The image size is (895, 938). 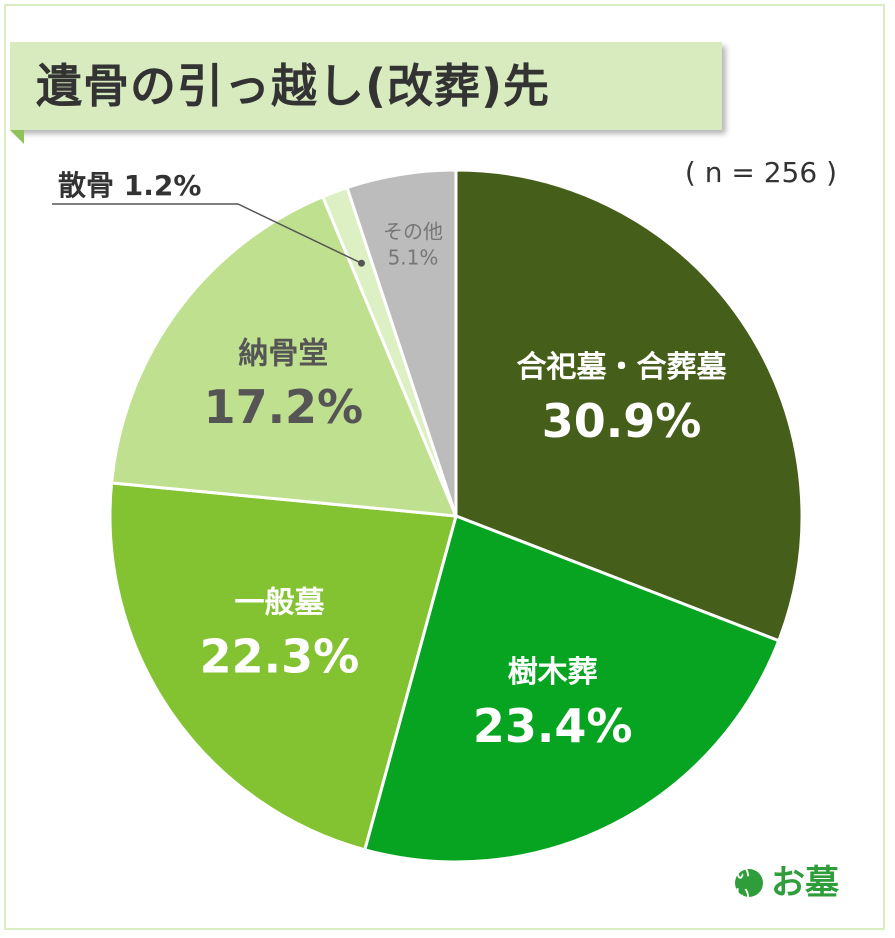 I want to click on logo-text: お墓, so click(x=805, y=883).